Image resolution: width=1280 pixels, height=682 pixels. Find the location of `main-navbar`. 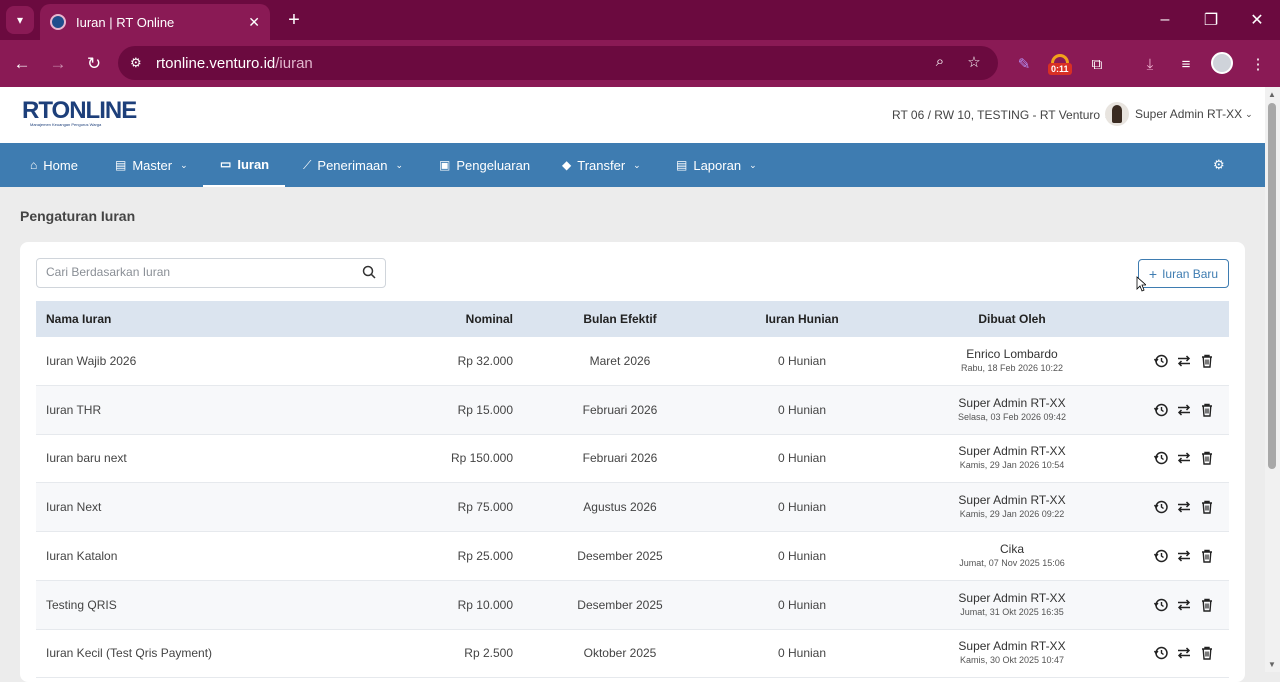

main-navbar is located at coordinates (632, 165).